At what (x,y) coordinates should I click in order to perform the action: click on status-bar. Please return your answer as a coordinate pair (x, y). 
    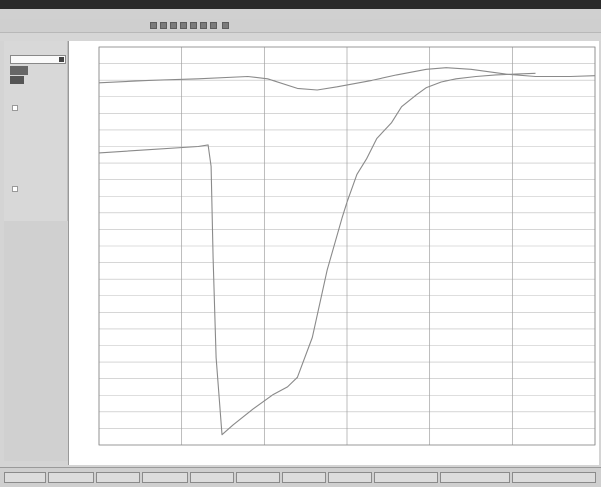
    Looking at the image, I should click on (300, 477).